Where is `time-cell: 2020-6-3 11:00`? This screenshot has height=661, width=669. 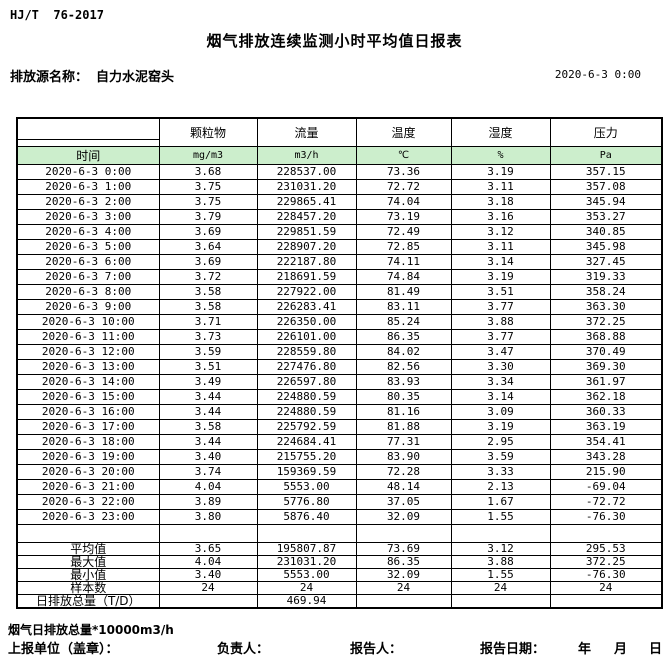
time-cell: 2020-6-3 11:00 is located at coordinates (88, 337).